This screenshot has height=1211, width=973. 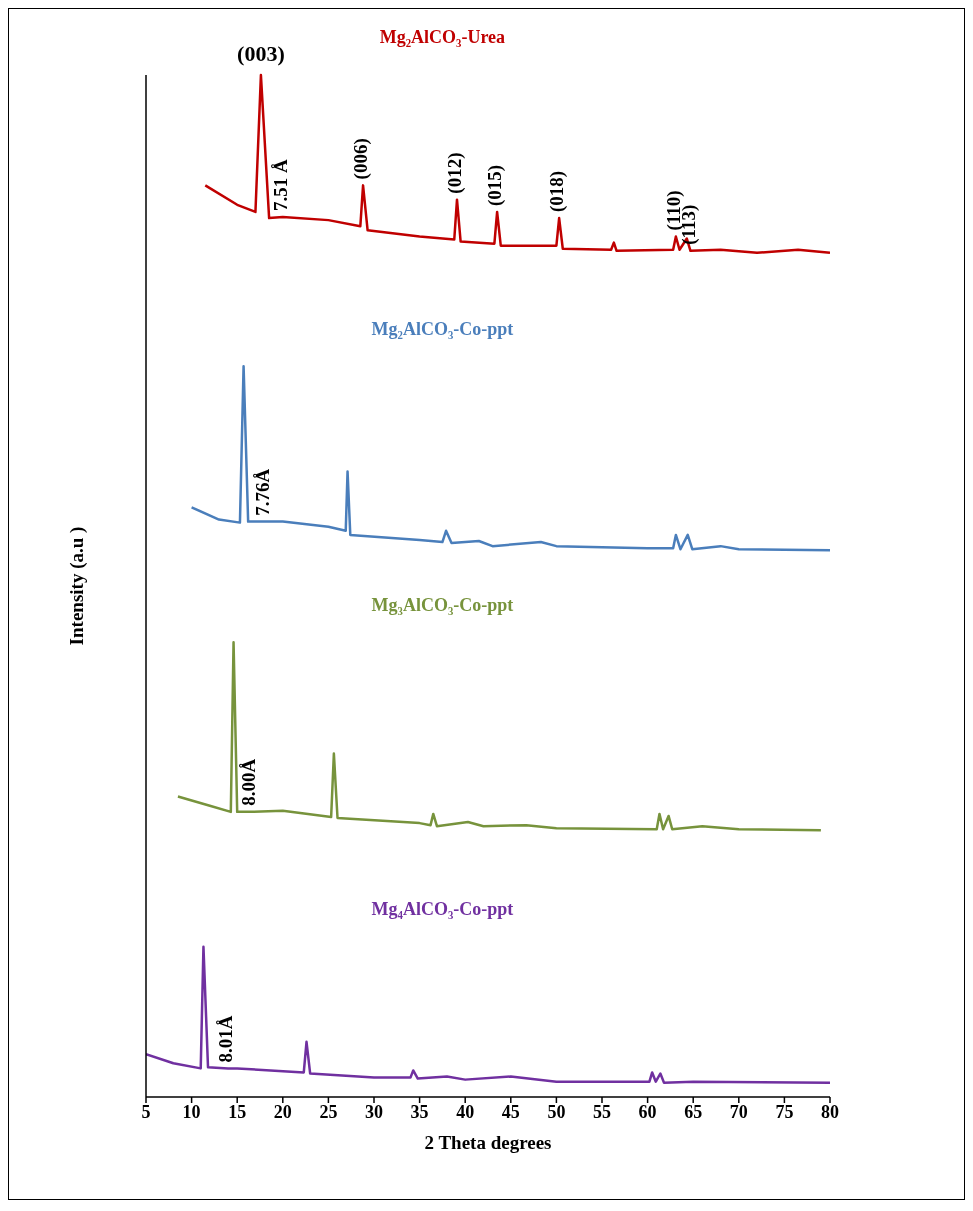 What do you see at coordinates (495, 185) in the screenshot?
I see `annotation: (015)` at bounding box center [495, 185].